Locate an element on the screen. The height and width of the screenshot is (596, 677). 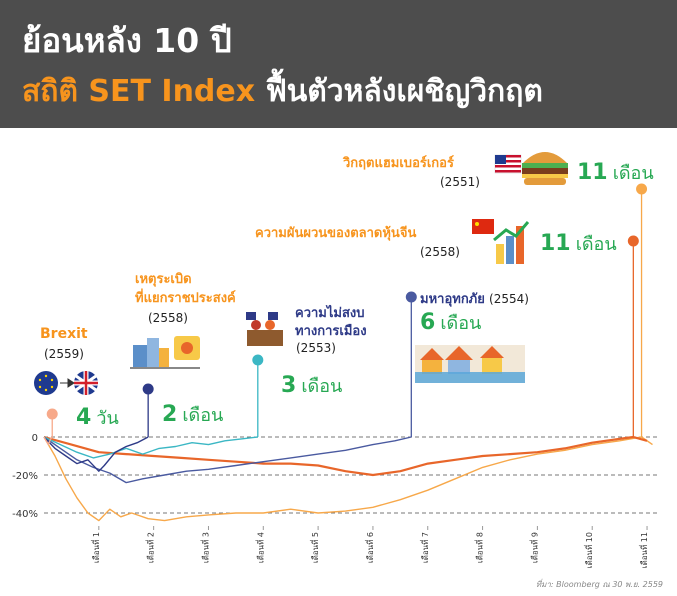
hamburger-icon is located at coordinates (545, 168).